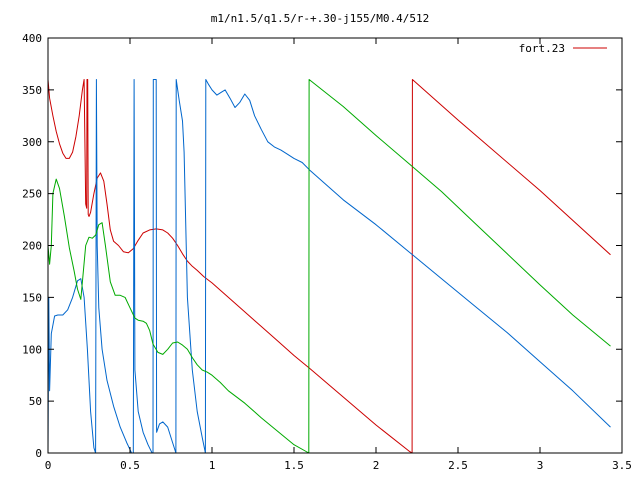 This screenshot has width=640, height=480. I want to click on x-tick-label: 3, so click(540, 465).